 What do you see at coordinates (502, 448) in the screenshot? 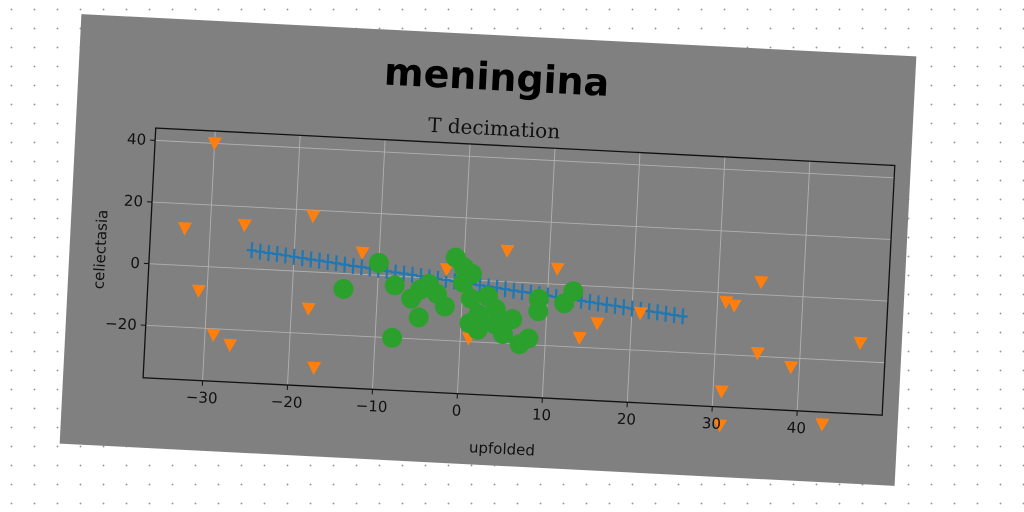
I see `x-axis-label: upfolded` at bounding box center [502, 448].